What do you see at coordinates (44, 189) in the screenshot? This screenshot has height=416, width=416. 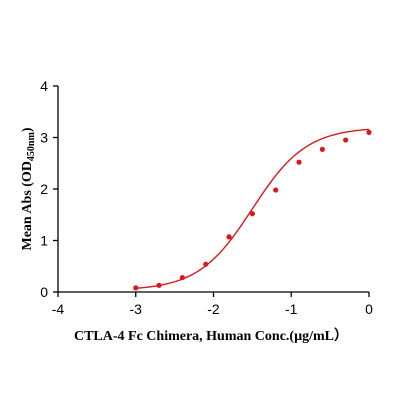 I see `y-tick-label: 2` at bounding box center [44, 189].